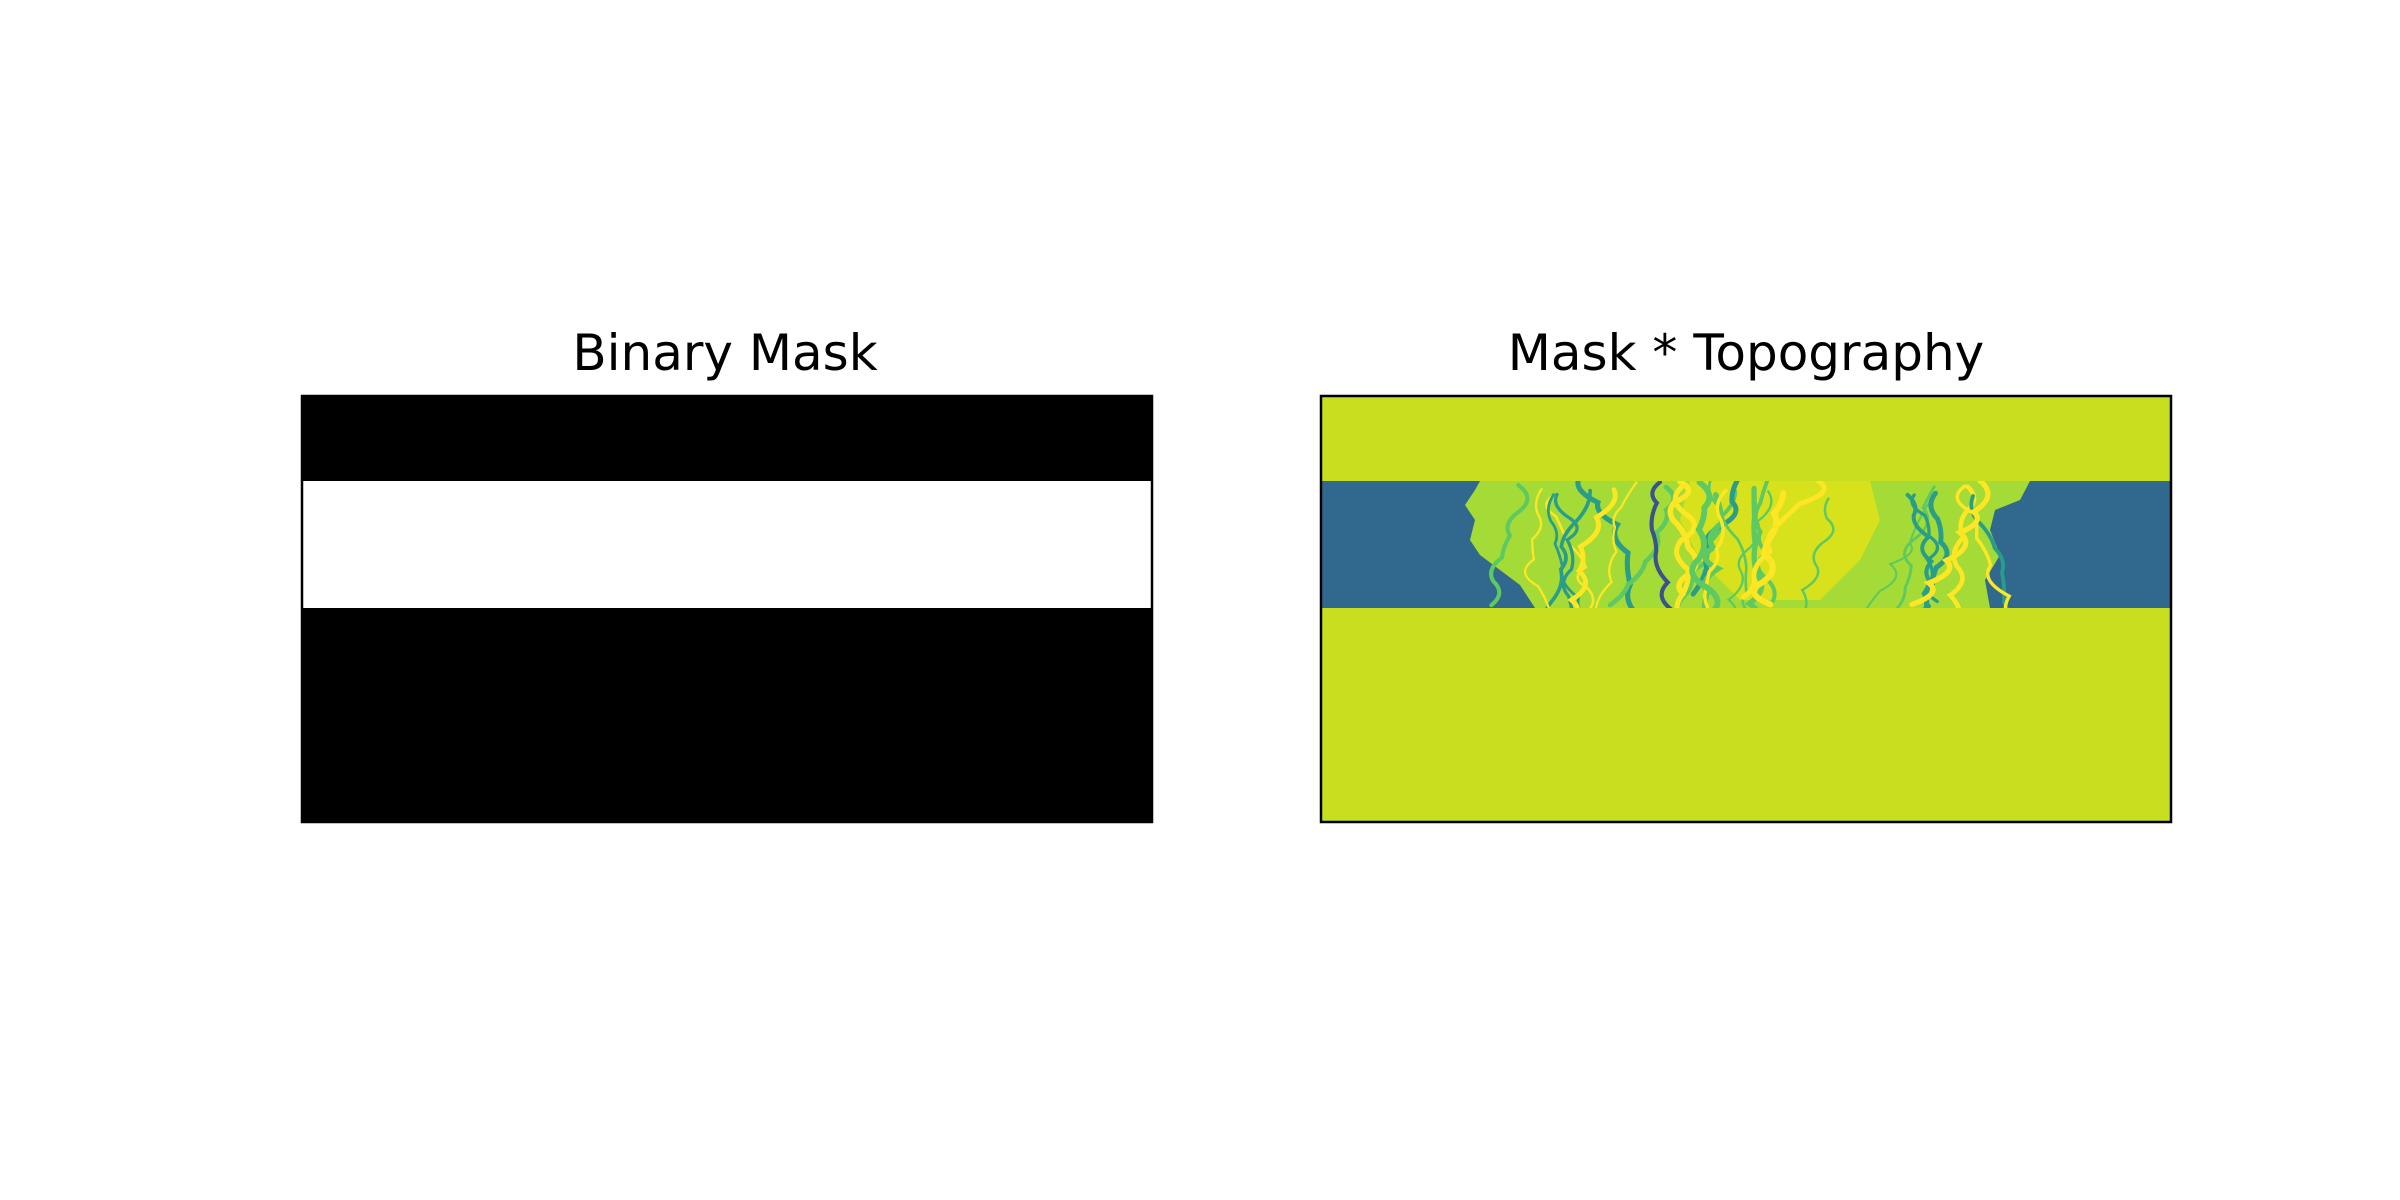  I want to click on mask-band-bottom, so click(727, 715).